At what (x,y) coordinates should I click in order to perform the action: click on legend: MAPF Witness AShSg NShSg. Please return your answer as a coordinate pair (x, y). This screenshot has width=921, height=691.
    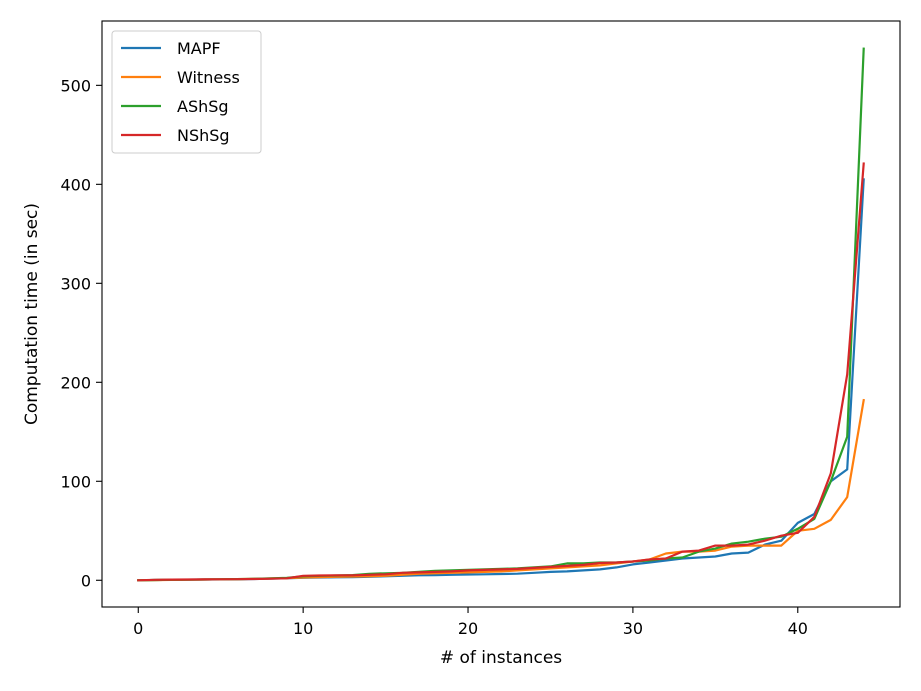
    Looking at the image, I should click on (186, 92).